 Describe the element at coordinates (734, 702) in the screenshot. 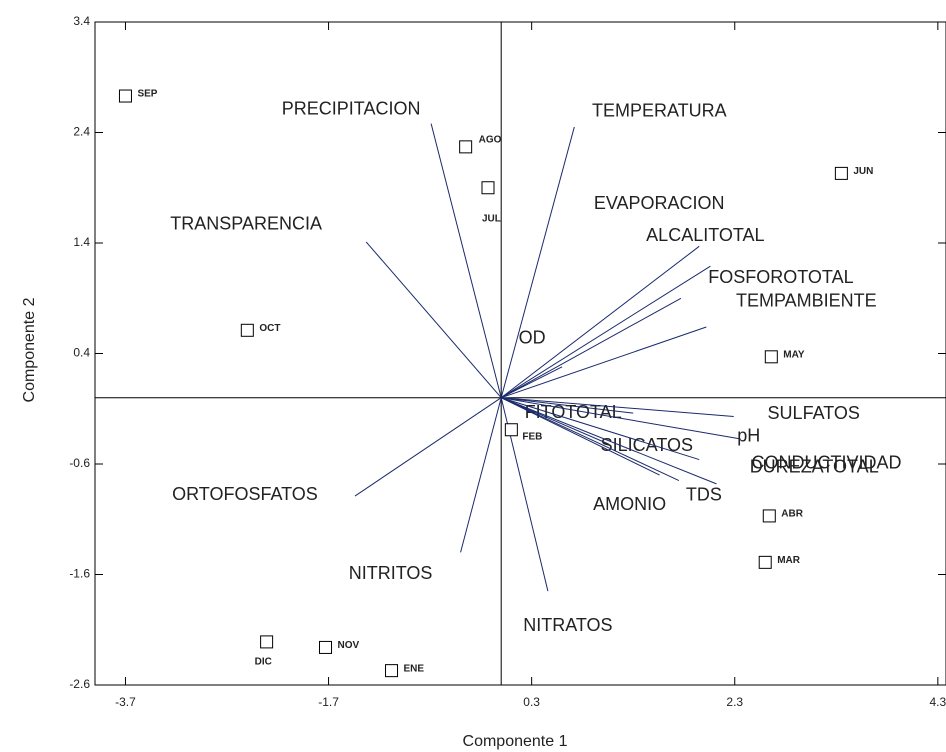

I see `x-tick-label: 2.3` at that location.